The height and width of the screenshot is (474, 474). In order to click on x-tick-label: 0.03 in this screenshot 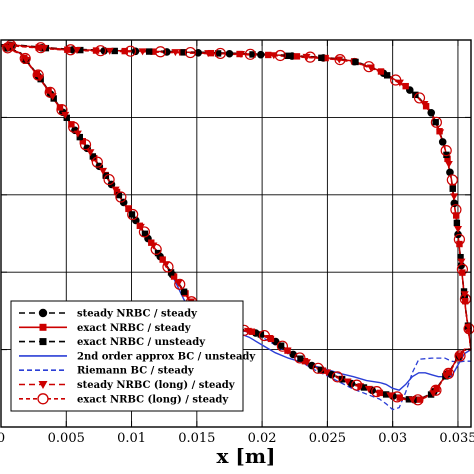, I will do `click(392, 438)`.